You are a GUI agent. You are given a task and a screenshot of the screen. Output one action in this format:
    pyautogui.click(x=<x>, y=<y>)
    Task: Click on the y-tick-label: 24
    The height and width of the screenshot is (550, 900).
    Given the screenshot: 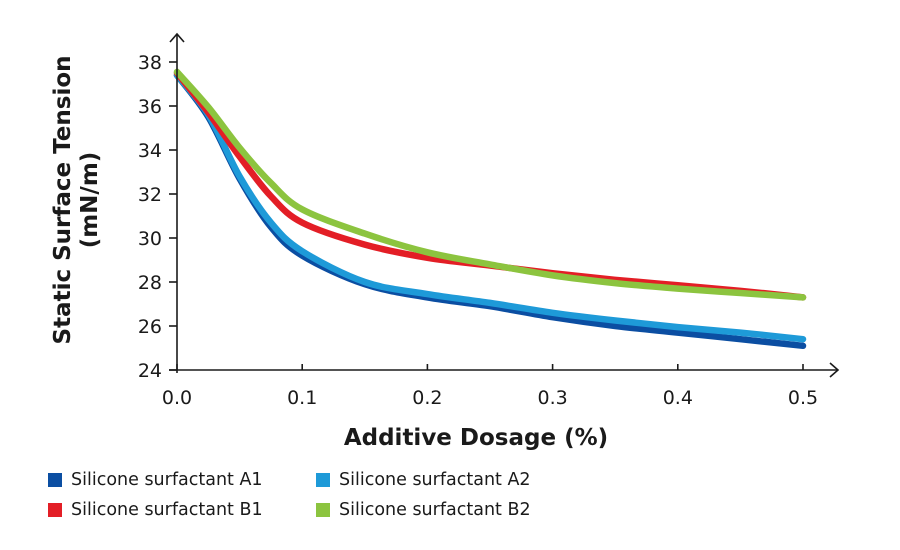 What is the action you would take?
    pyautogui.click(x=150, y=371)
    